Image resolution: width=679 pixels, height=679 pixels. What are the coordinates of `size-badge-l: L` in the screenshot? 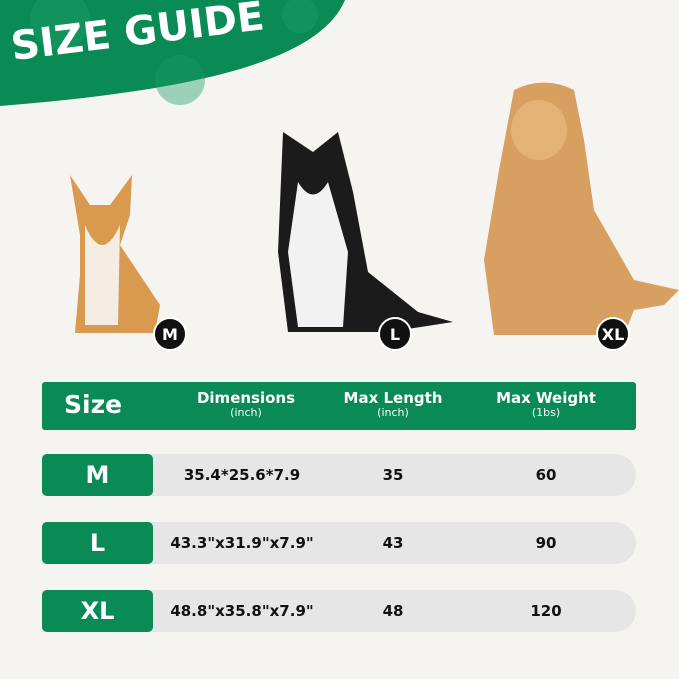 It's located at (395, 334).